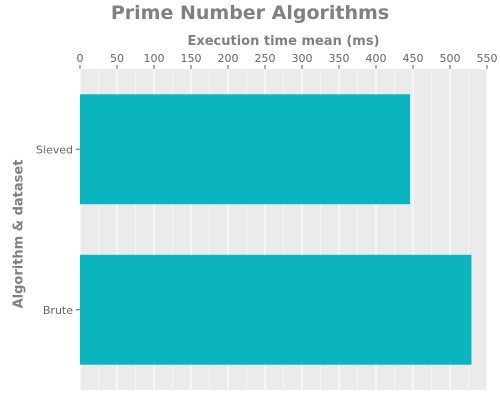 The image size is (500, 400). What do you see at coordinates (376, 58) in the screenshot?
I see `x-tick-label: 400` at bounding box center [376, 58].